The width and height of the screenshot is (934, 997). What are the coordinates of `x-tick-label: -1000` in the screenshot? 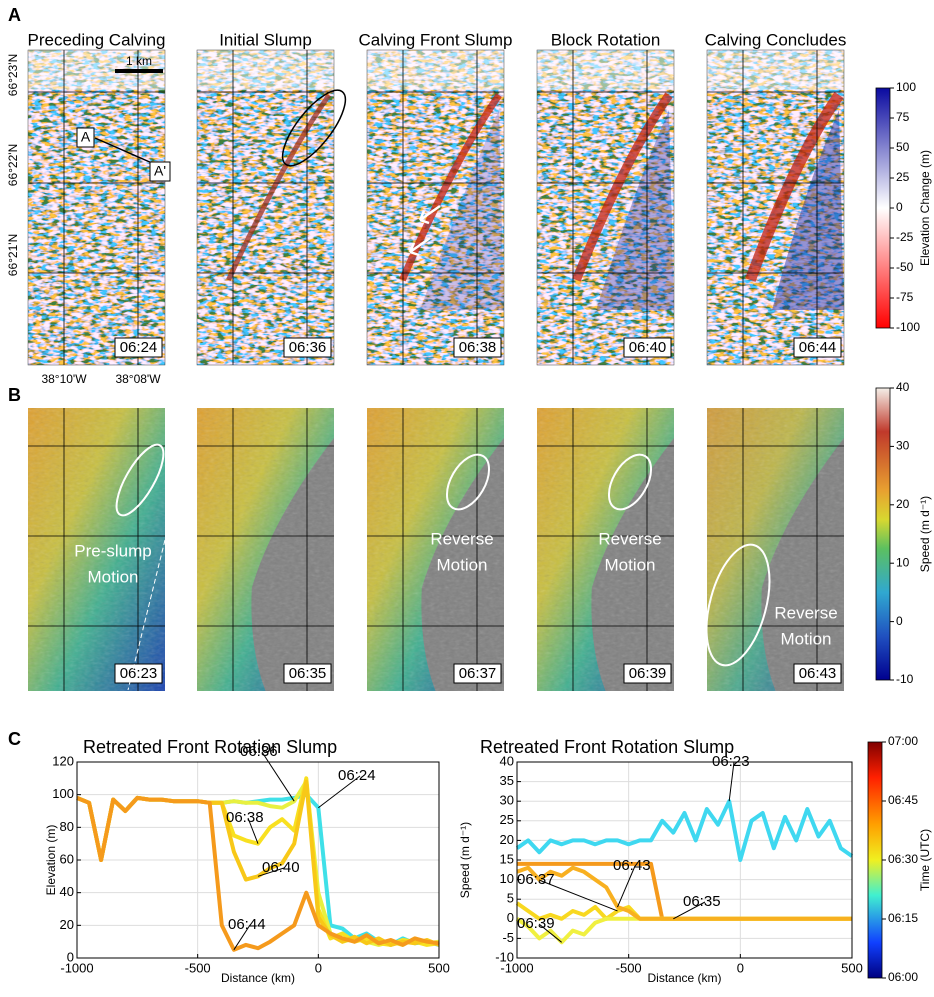 It's located at (516, 967).